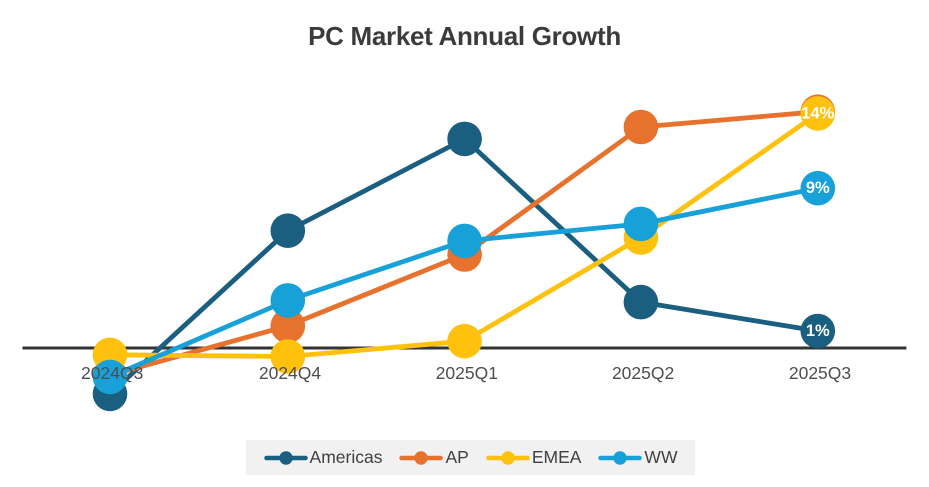 This screenshot has width=929, height=487. I want to click on marker-ww-2025Q3, so click(818, 188).